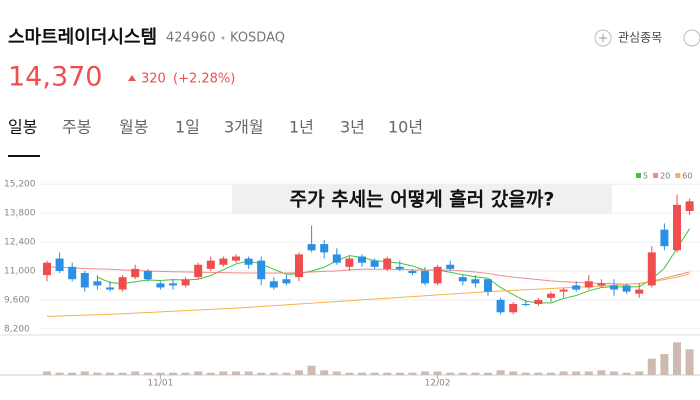  I want to click on x-tick-label: 11/01, so click(160, 384).